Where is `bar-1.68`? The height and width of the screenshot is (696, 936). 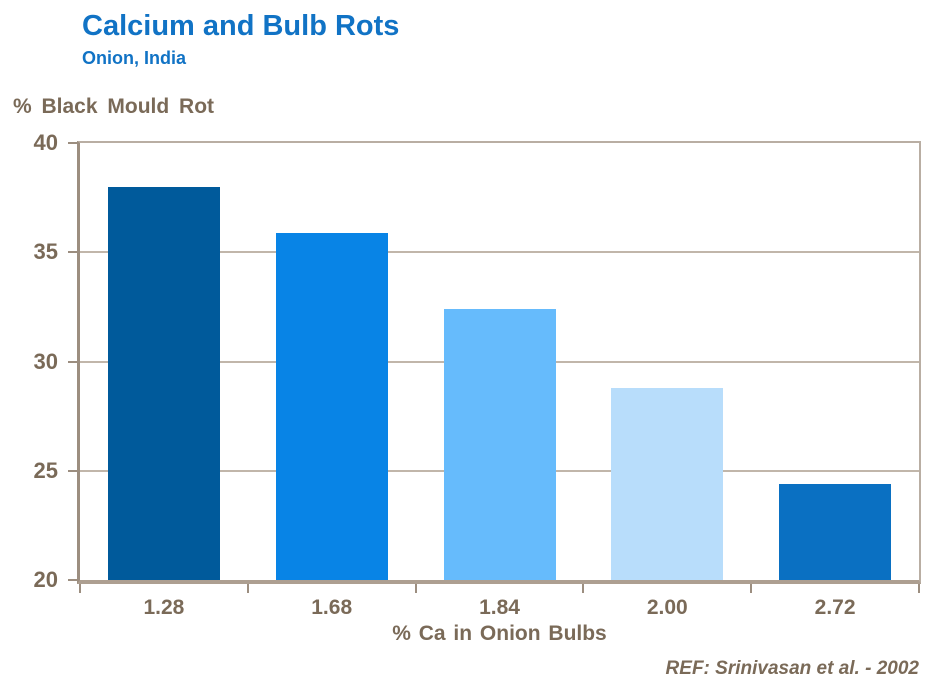 bar-1.68 is located at coordinates (331, 406).